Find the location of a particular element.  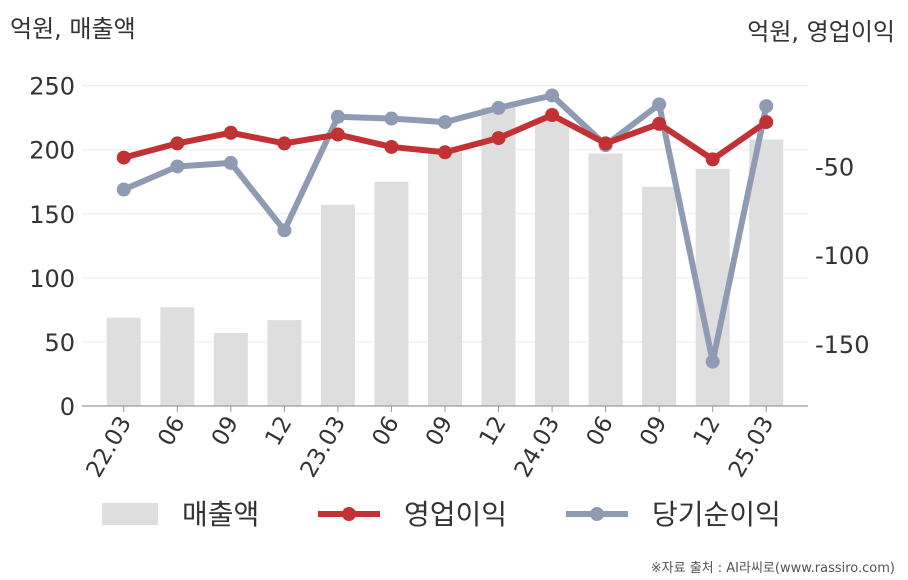

legend-label: 영업이익 is located at coordinates (455, 514).